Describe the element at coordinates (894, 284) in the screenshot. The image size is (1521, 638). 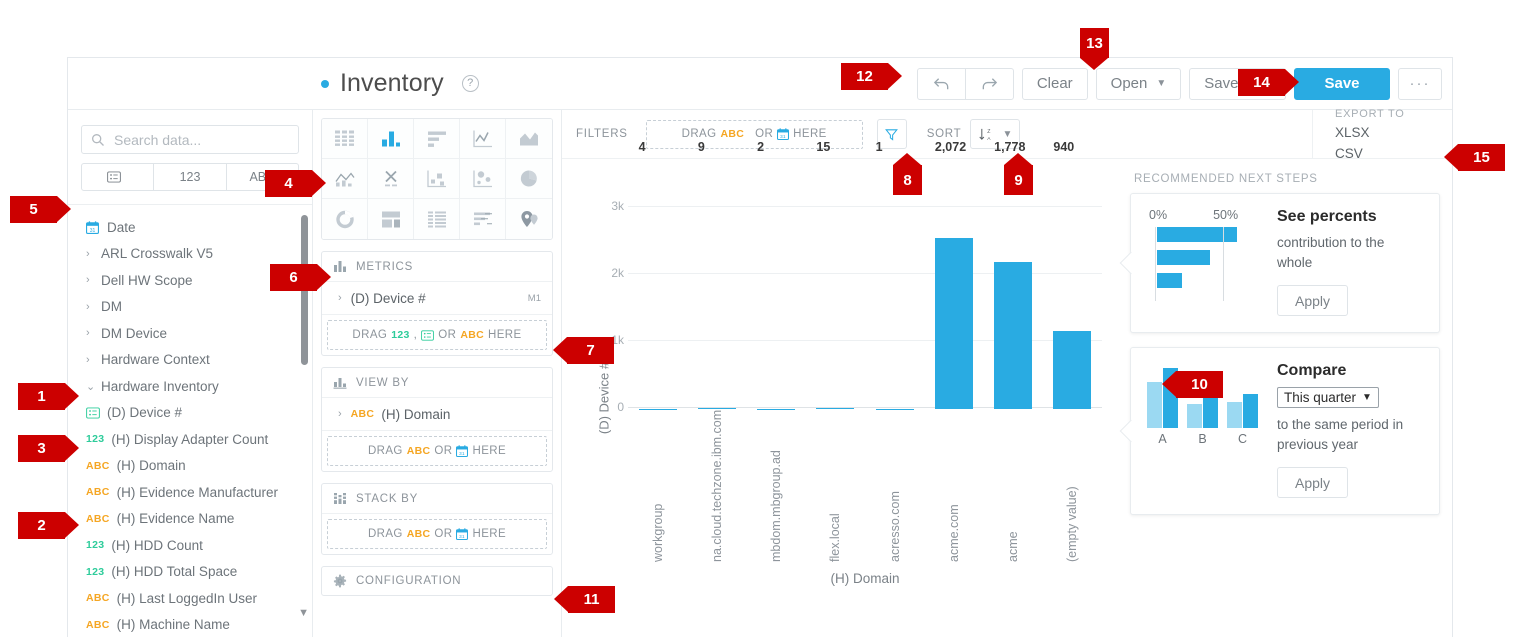
I see `bar-column: 1` at that location.